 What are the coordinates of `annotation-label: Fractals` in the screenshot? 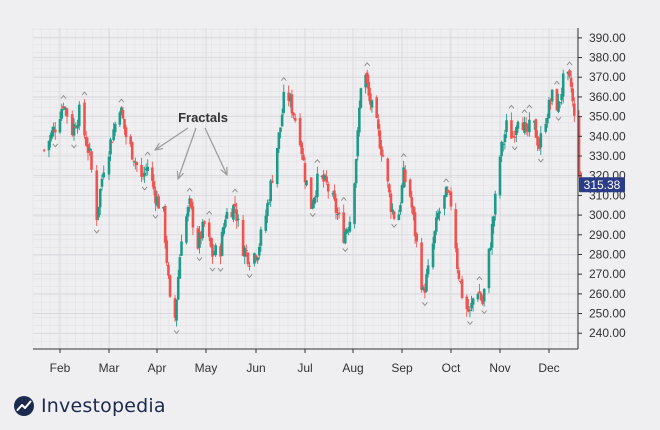 It's located at (203, 117).